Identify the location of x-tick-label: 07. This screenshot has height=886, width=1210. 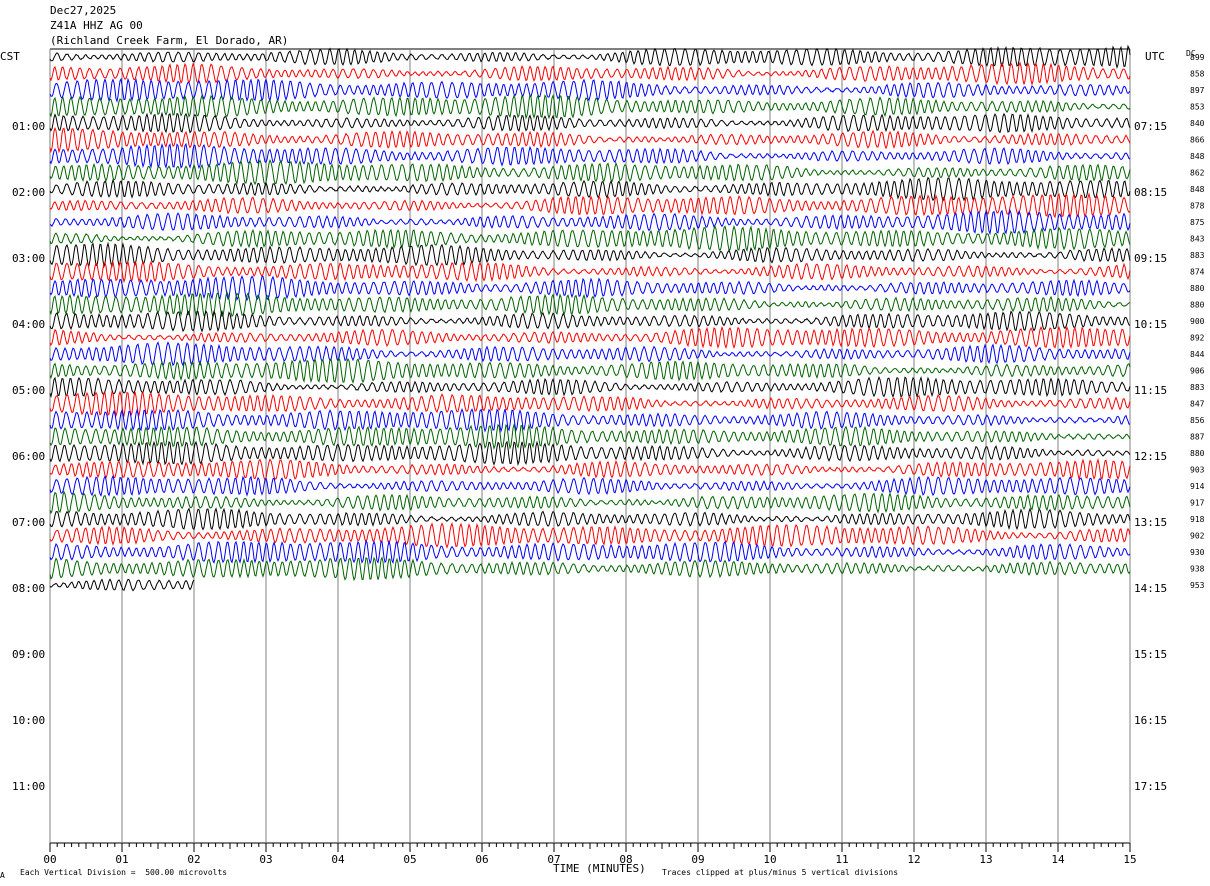
(553, 859).